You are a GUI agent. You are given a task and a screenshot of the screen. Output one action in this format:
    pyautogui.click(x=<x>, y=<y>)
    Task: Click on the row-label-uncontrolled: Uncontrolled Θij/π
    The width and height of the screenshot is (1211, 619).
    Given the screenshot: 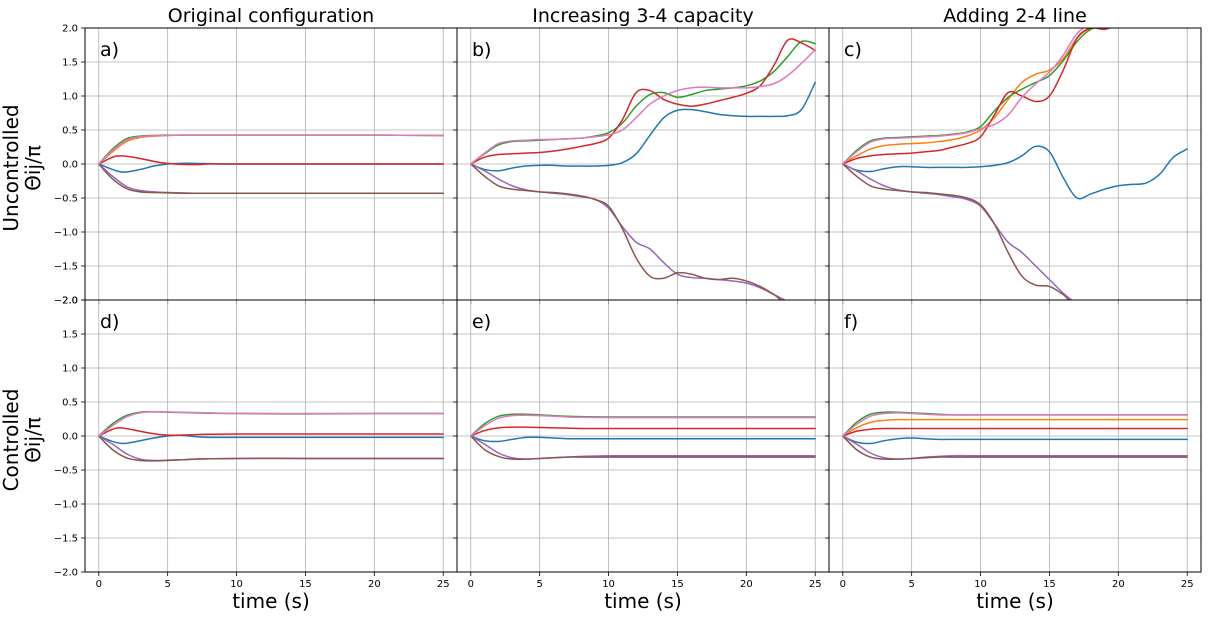 What is the action you would take?
    pyautogui.click(x=22, y=167)
    